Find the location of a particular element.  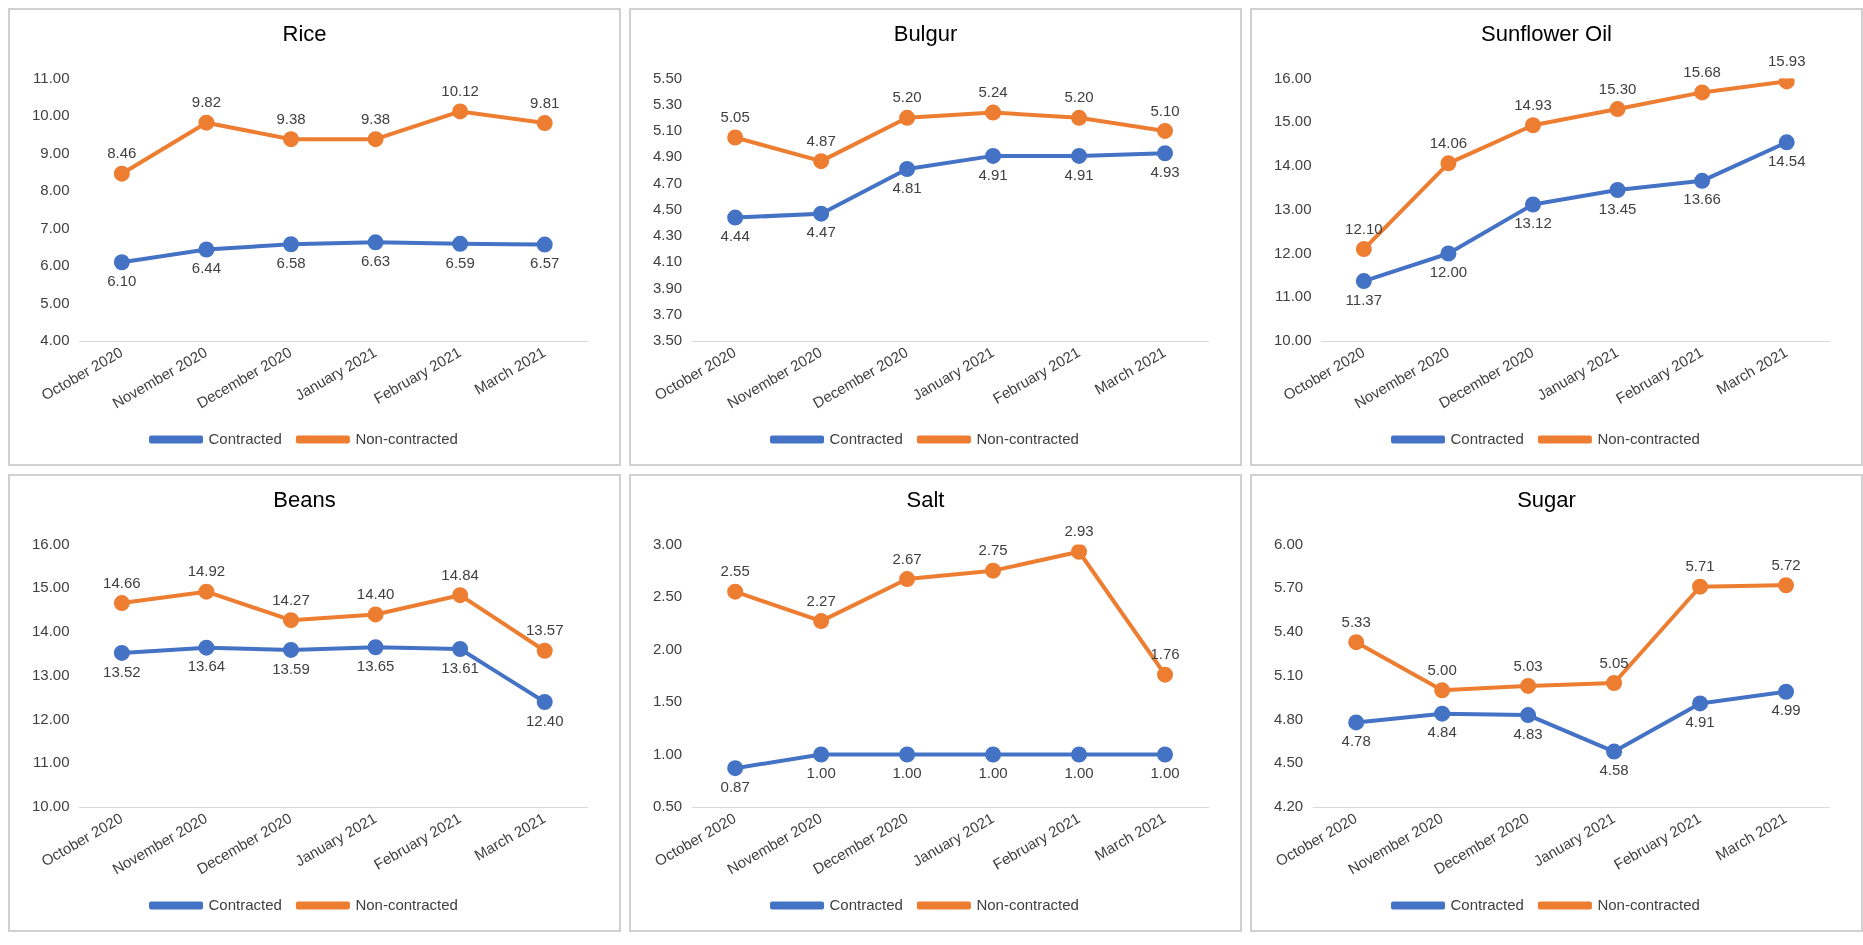

chart-title: Sugar is located at coordinates (1546, 500).